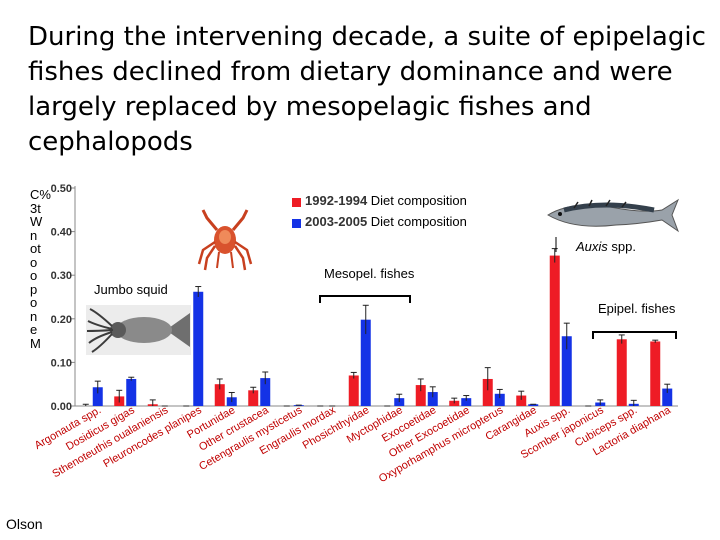  I want to click on legend-item-2003: 2003-2005 Diet composition, so click(386, 221).